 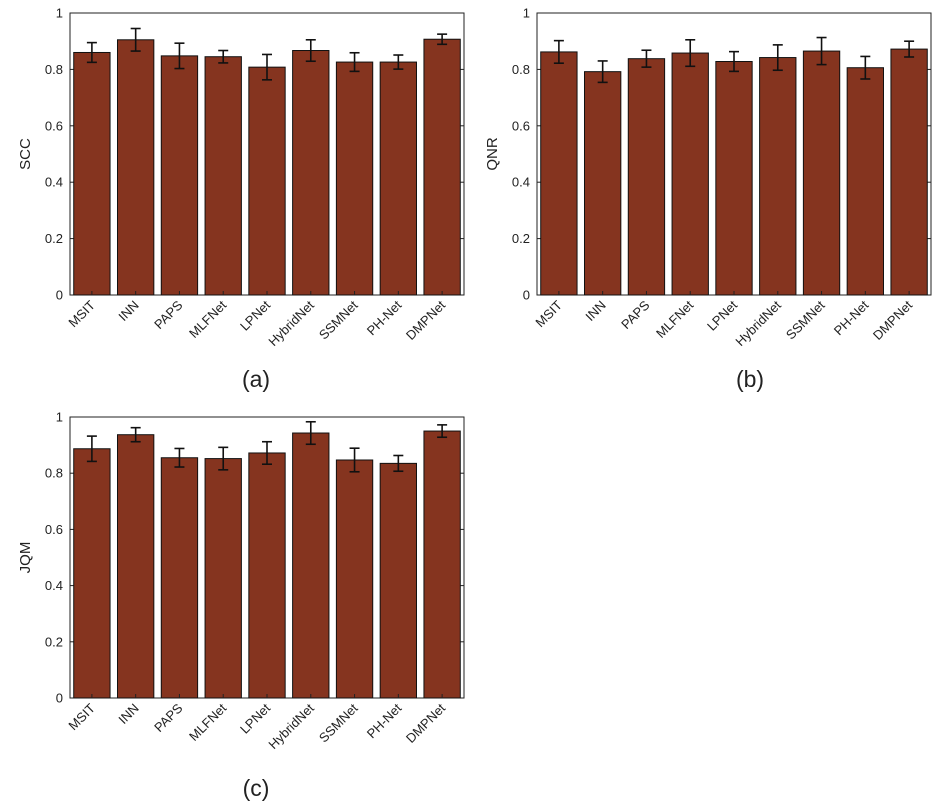 I want to click on panel-label: (b), so click(x=750, y=379).